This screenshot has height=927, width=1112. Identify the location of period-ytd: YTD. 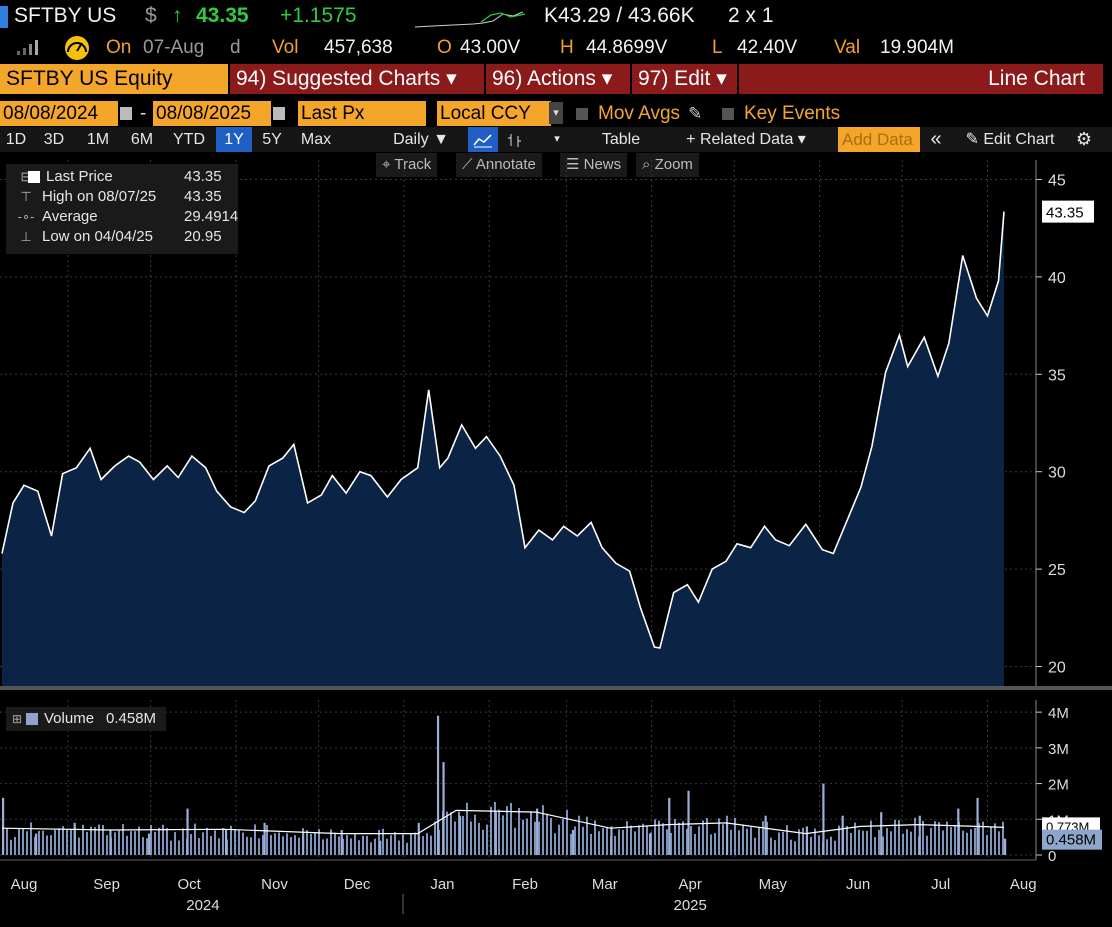
(189, 139).